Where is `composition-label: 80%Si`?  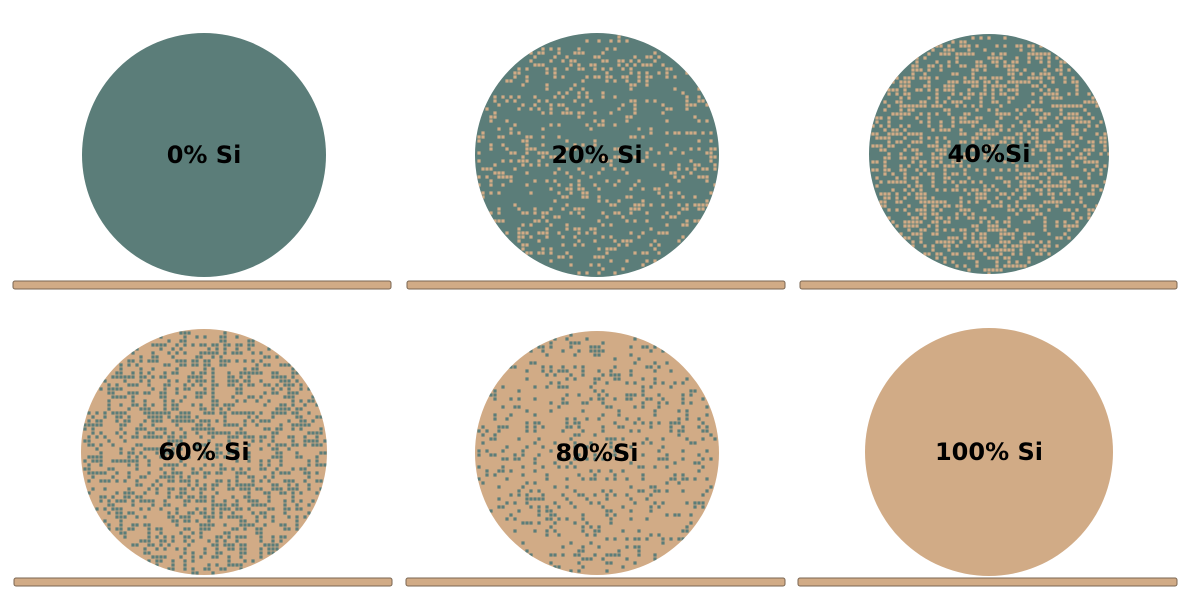
composition-label: 80%Si is located at coordinates (597, 453).